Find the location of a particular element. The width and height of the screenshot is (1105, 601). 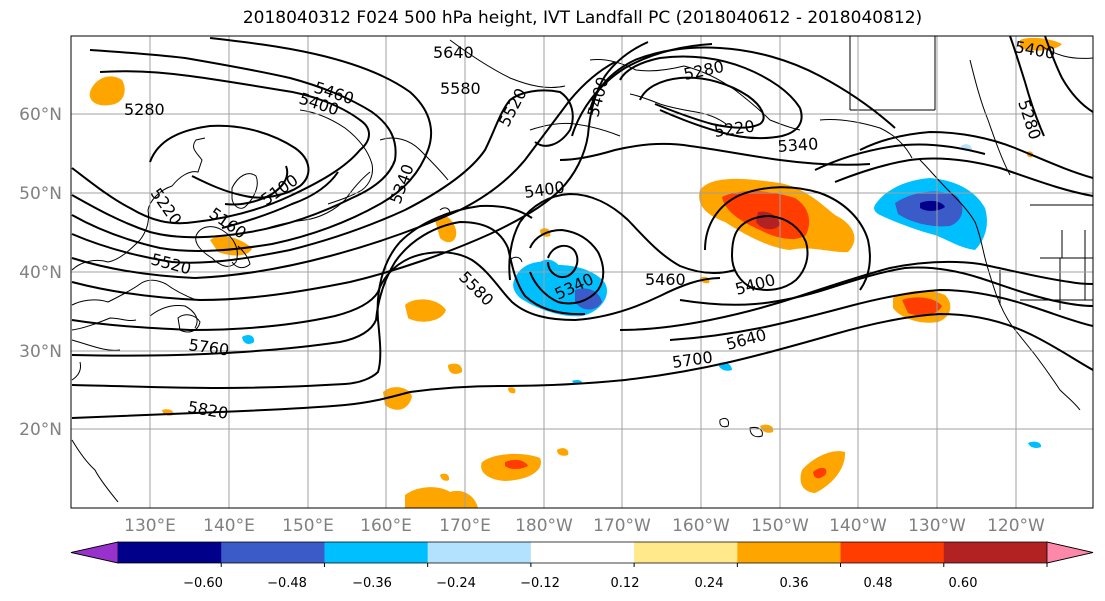

lon-label: 150°W is located at coordinates (780, 526).